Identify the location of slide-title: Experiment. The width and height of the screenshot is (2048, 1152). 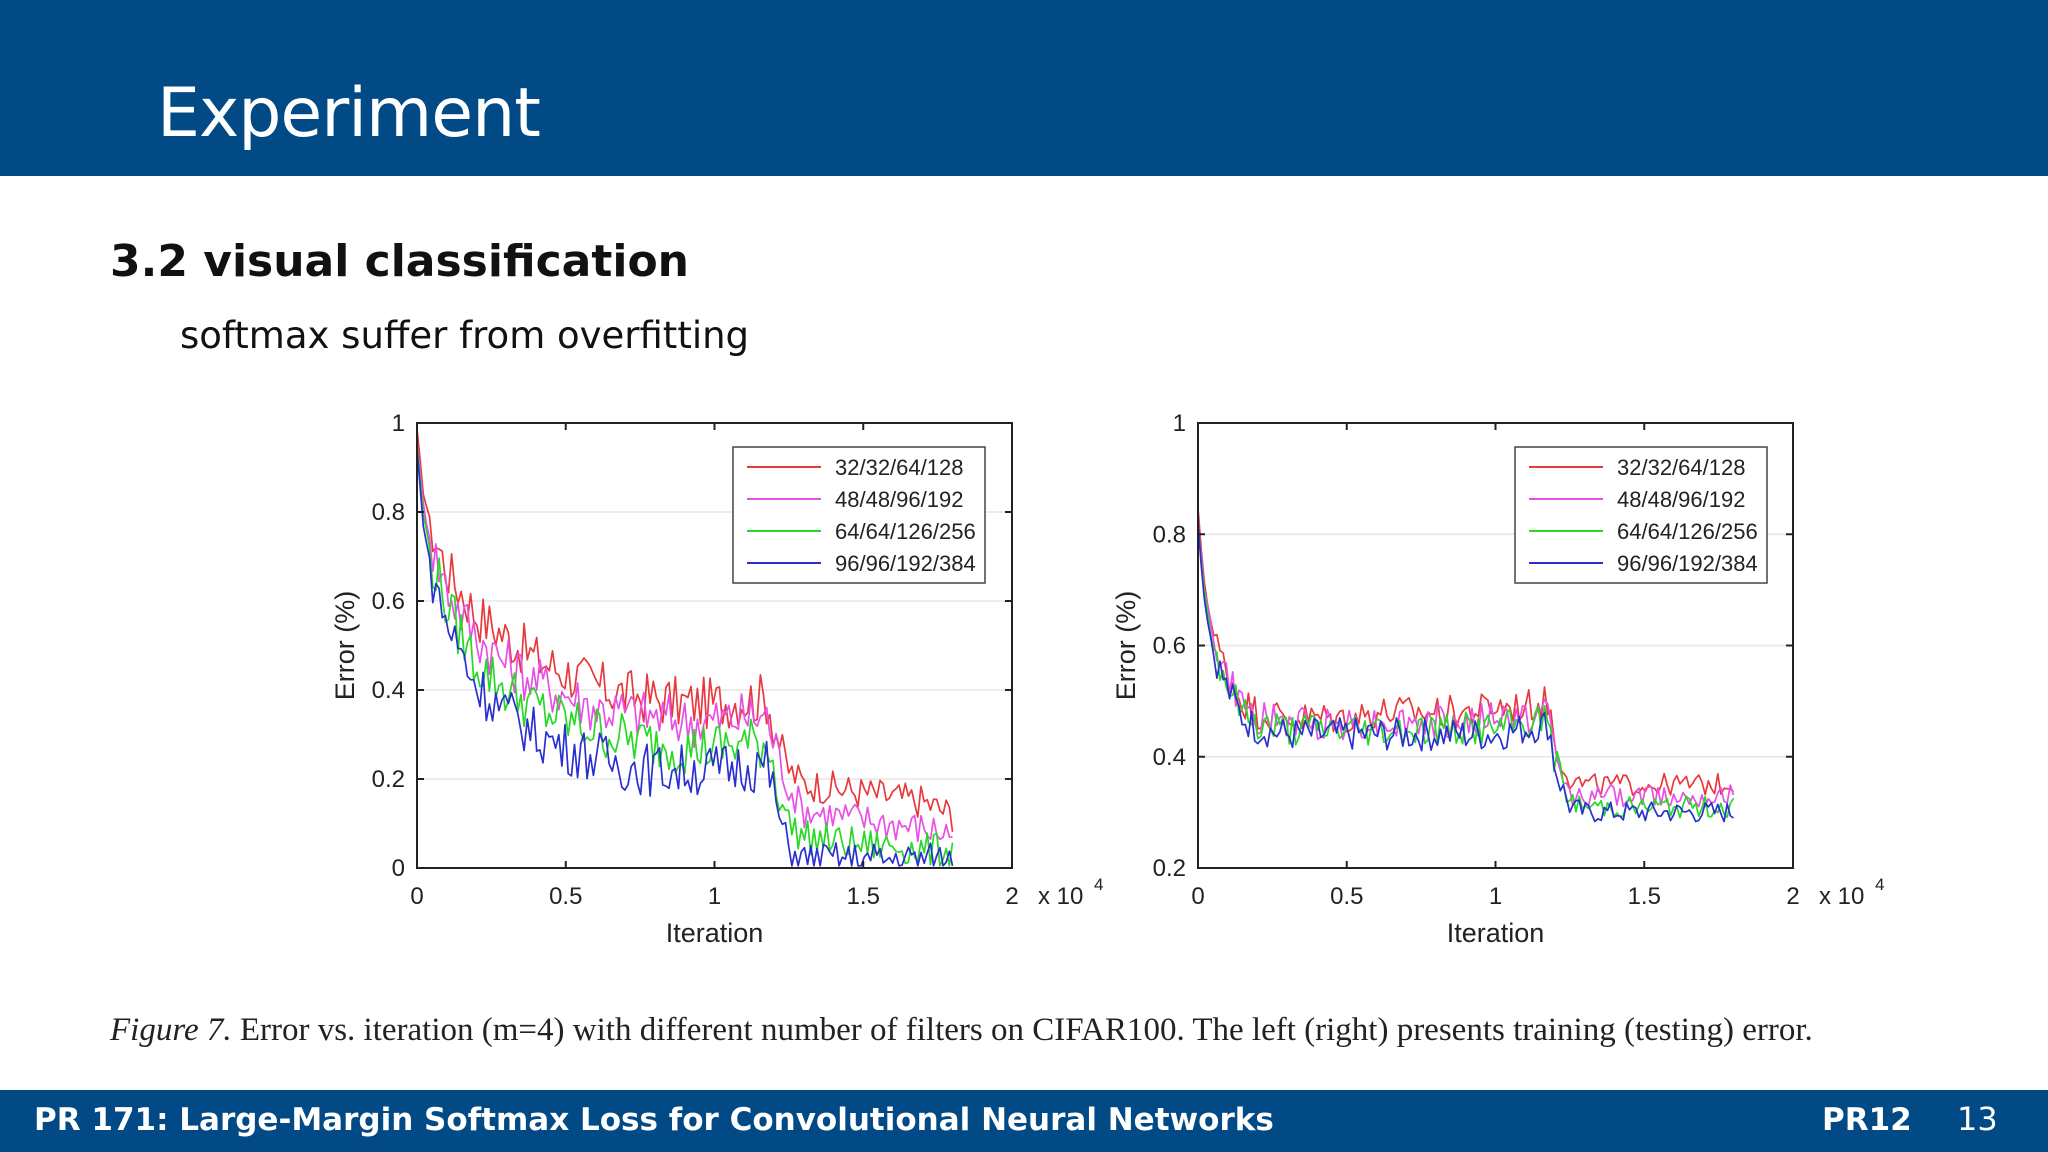
(349, 113).